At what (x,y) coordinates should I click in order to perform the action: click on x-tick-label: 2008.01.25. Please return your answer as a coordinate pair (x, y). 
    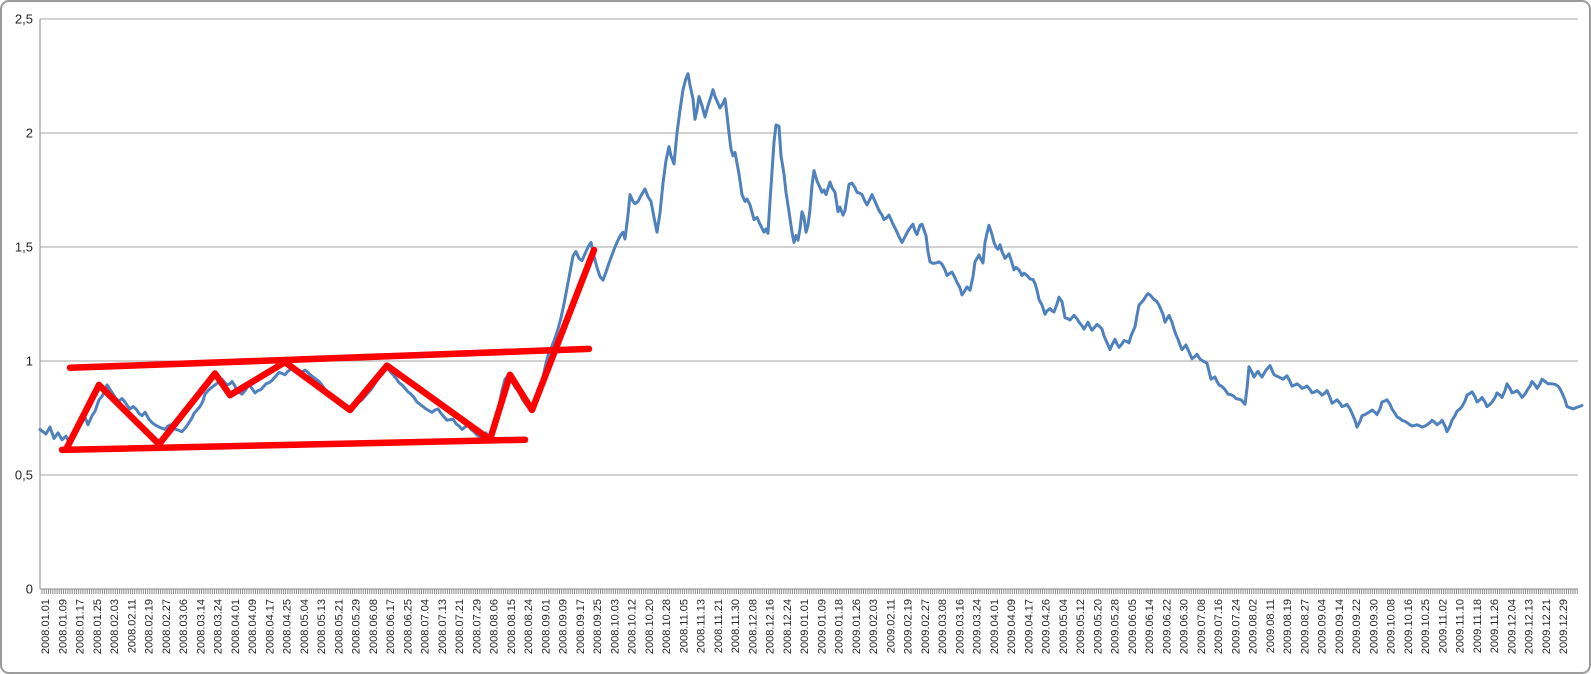
    Looking at the image, I should click on (98, 626).